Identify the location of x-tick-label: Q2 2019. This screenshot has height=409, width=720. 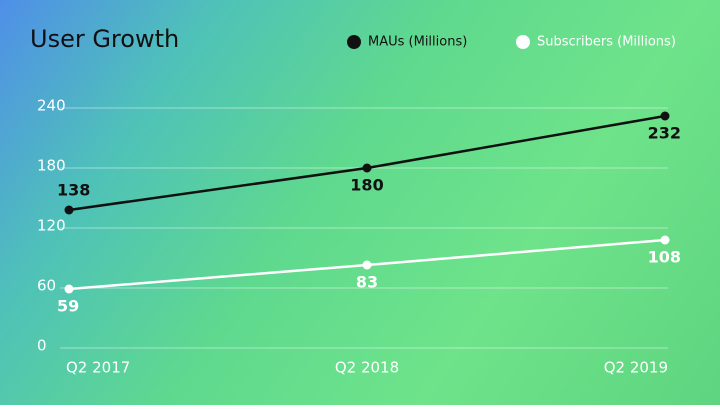
(636, 368).